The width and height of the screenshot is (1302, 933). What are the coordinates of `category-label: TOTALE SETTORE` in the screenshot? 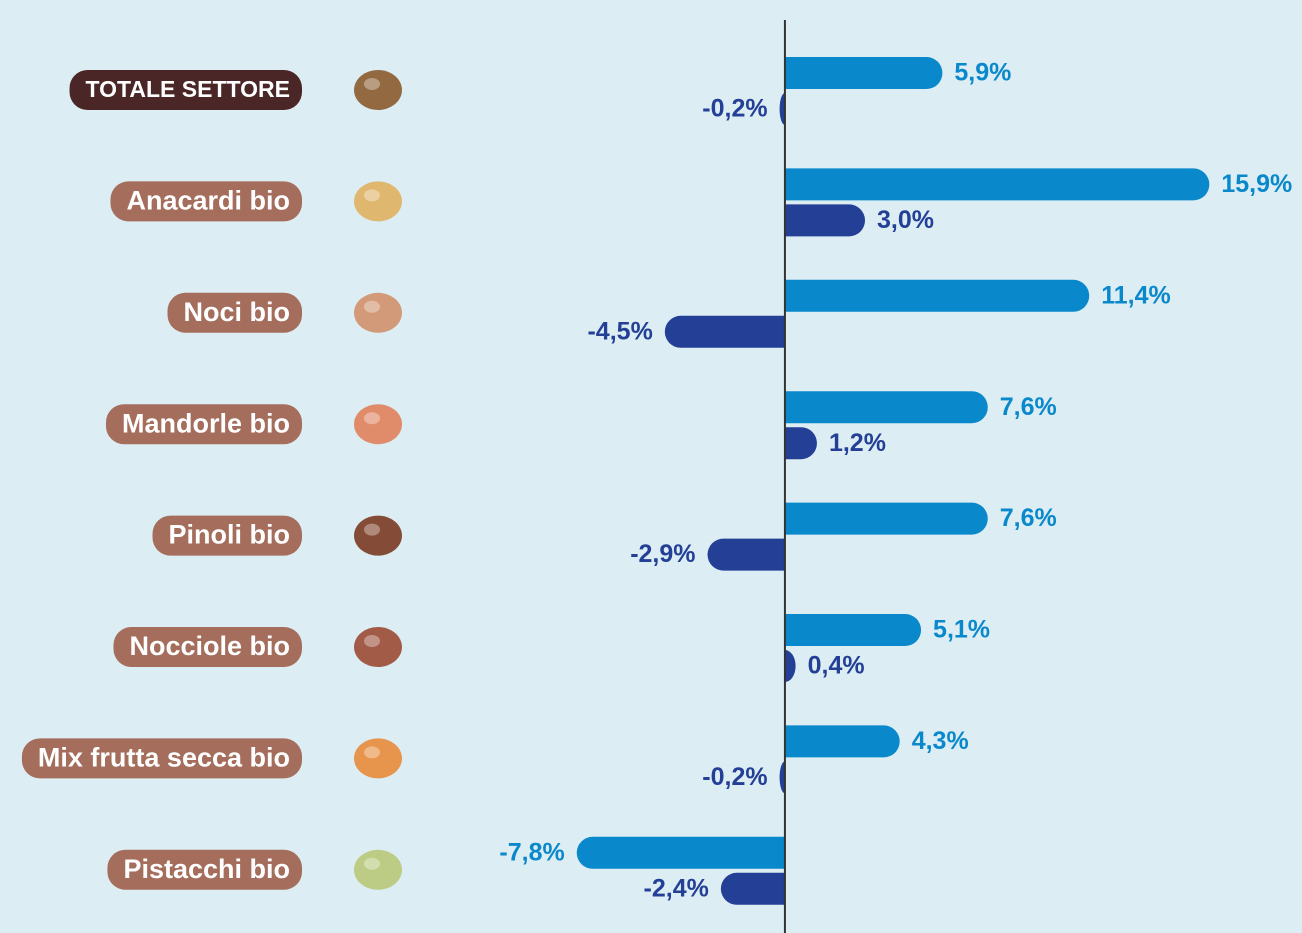 It's located at (188, 89).